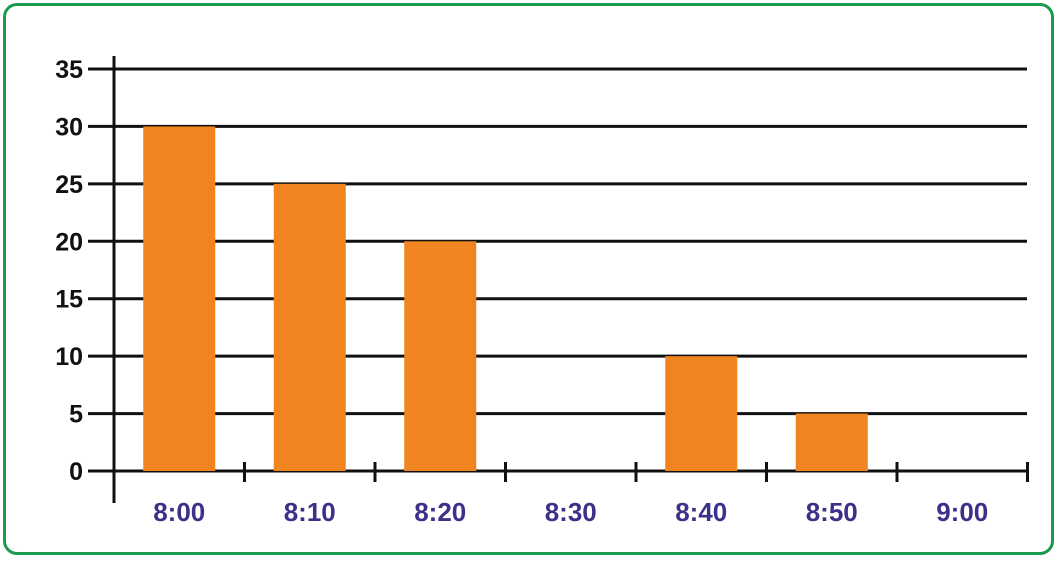  I want to click on x-tick-label: 8:40, so click(701, 512).